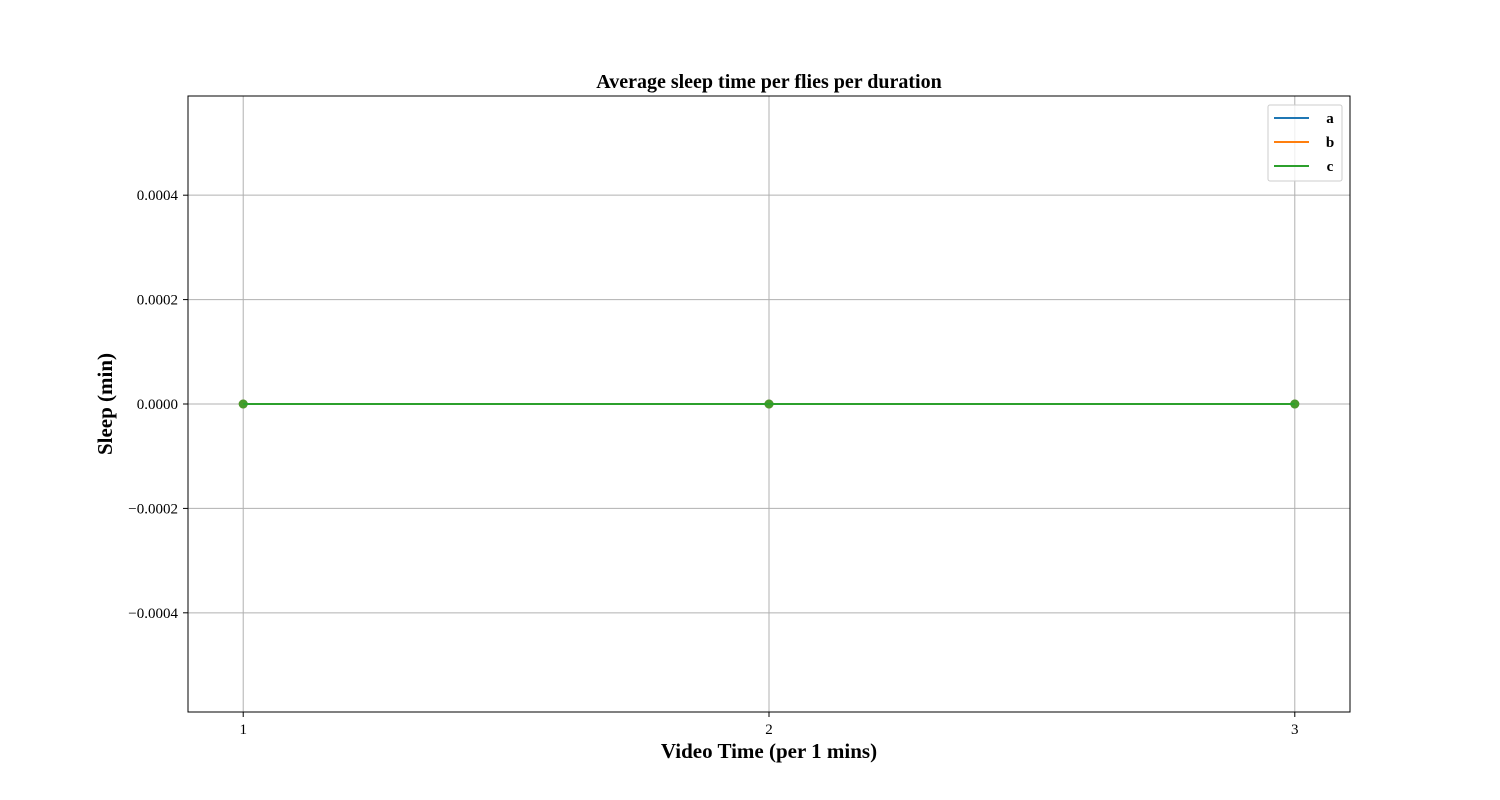  Describe the element at coordinates (158, 196) in the screenshot. I see `y-tick-label: 0.0004` at that location.